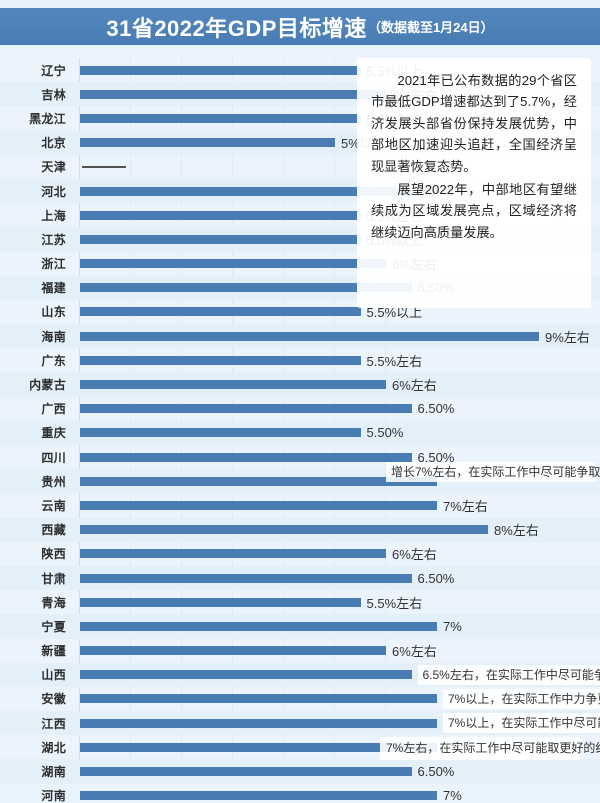  What do you see at coordinates (53, 457) in the screenshot?
I see `province-label: 四川` at bounding box center [53, 457].